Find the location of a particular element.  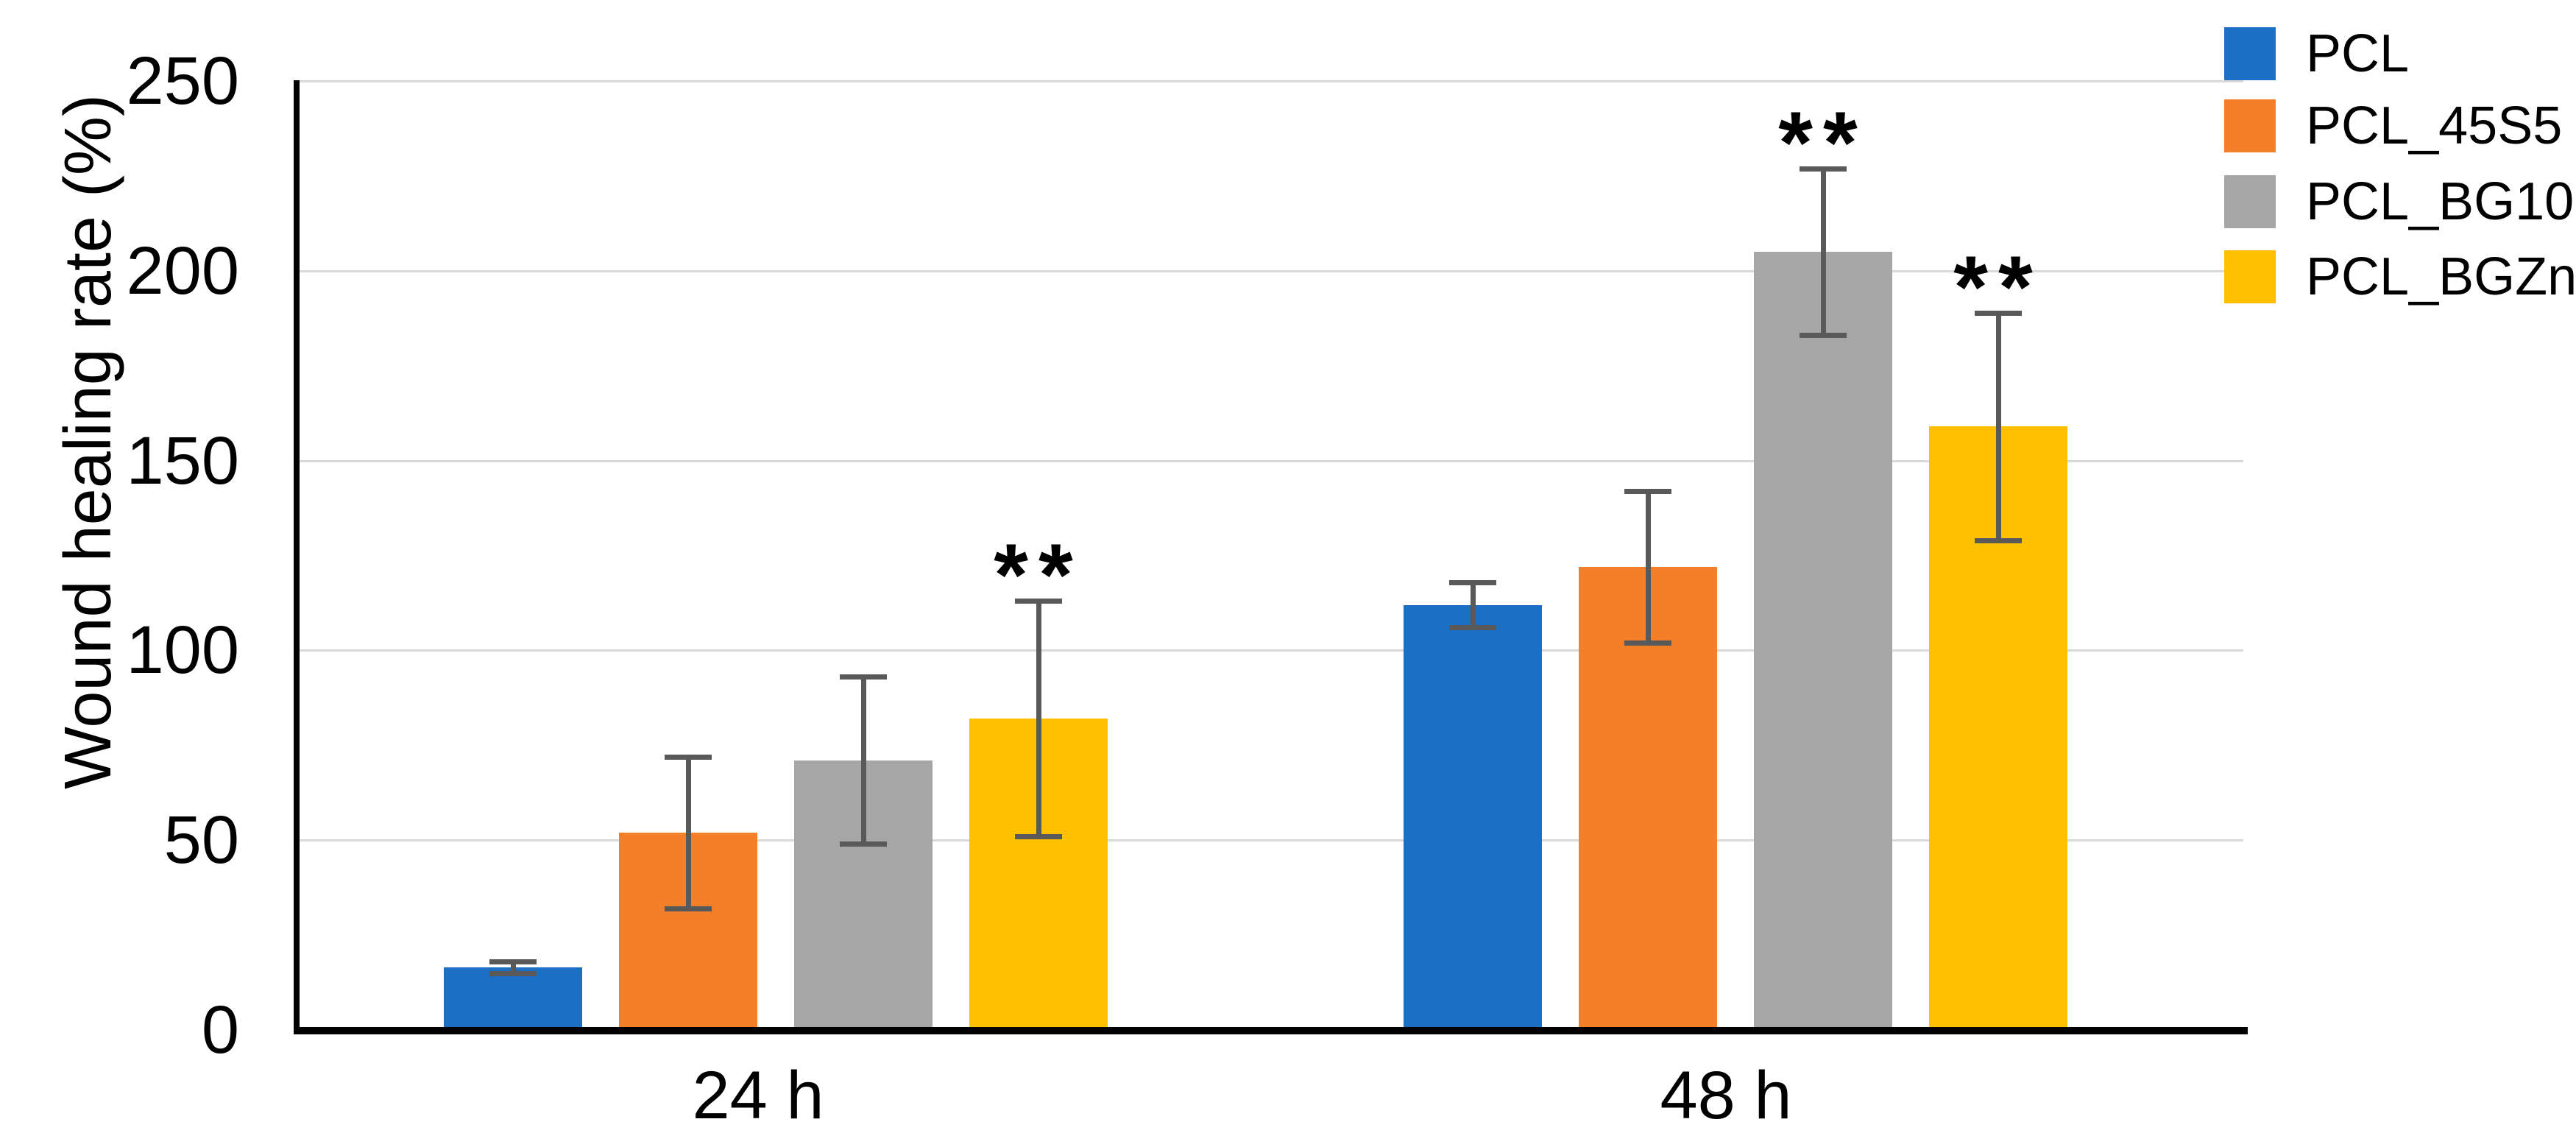

significance-mark-PCL_BG10-48h: ** is located at coordinates (1823, 142).